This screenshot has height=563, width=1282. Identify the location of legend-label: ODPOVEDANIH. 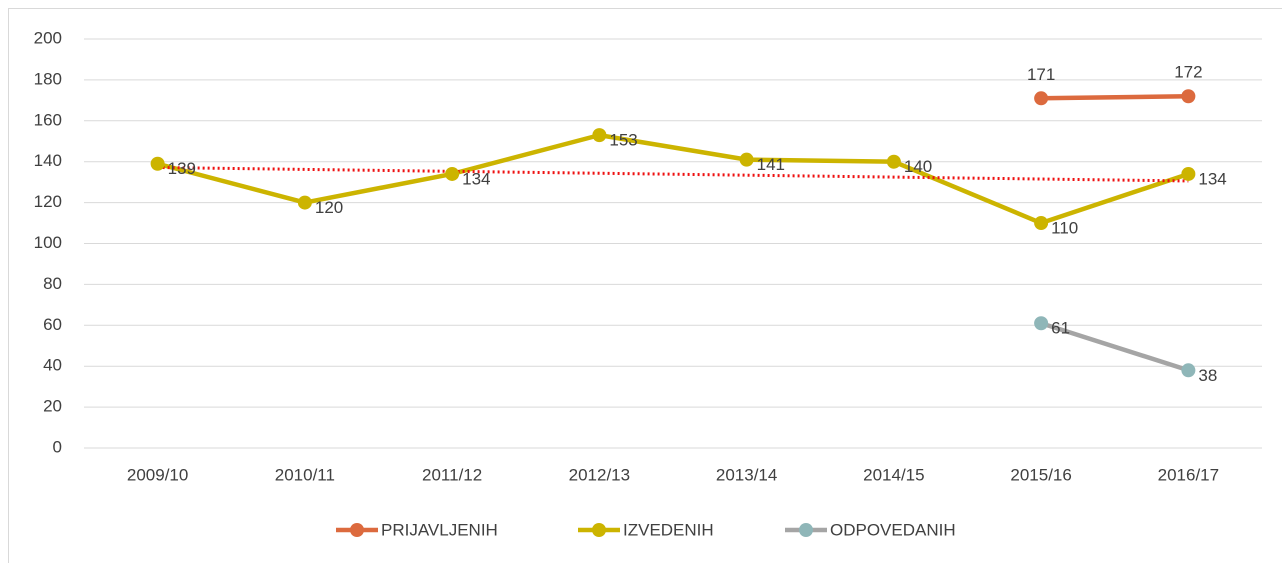
(893, 529).